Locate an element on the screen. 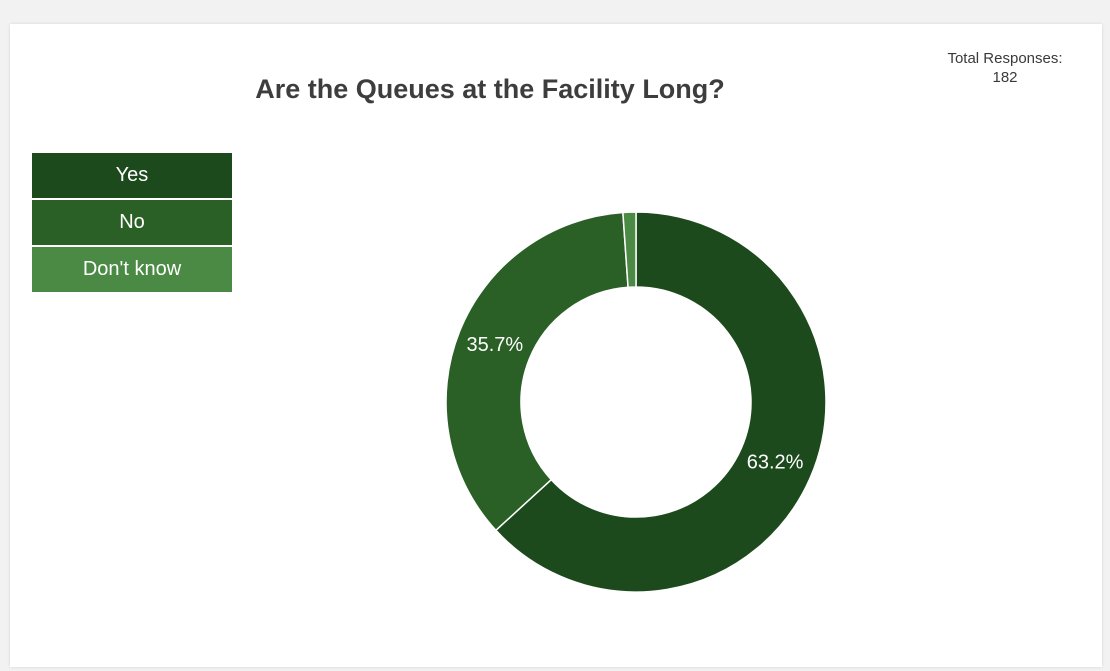 Image resolution: width=1110 pixels, height=671 pixels. slice-dont-know is located at coordinates (629, 250).